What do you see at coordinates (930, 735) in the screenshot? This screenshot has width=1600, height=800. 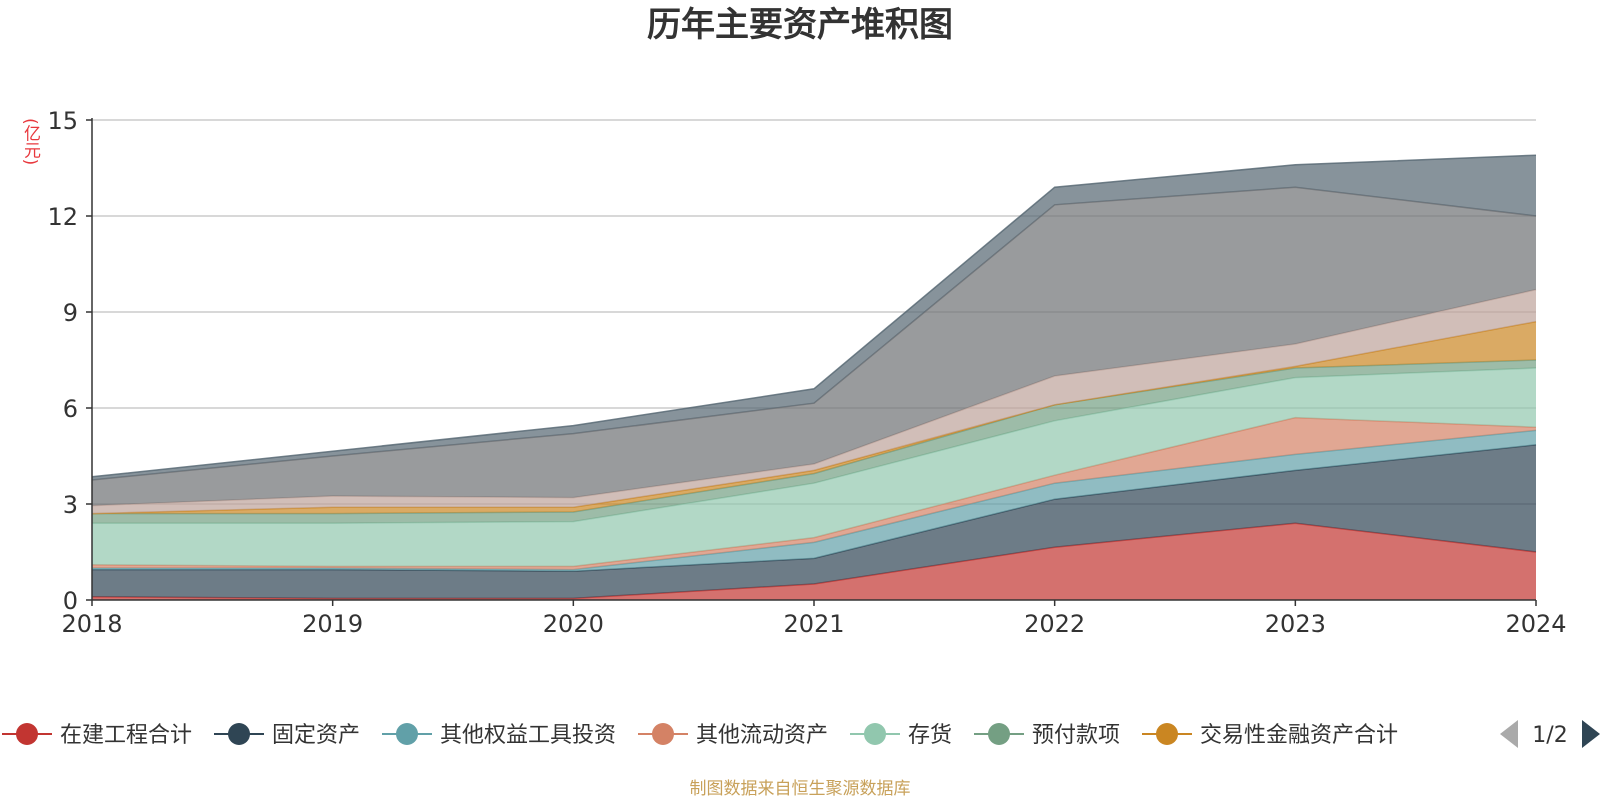 I see `legend-label: 存货` at bounding box center [930, 735].